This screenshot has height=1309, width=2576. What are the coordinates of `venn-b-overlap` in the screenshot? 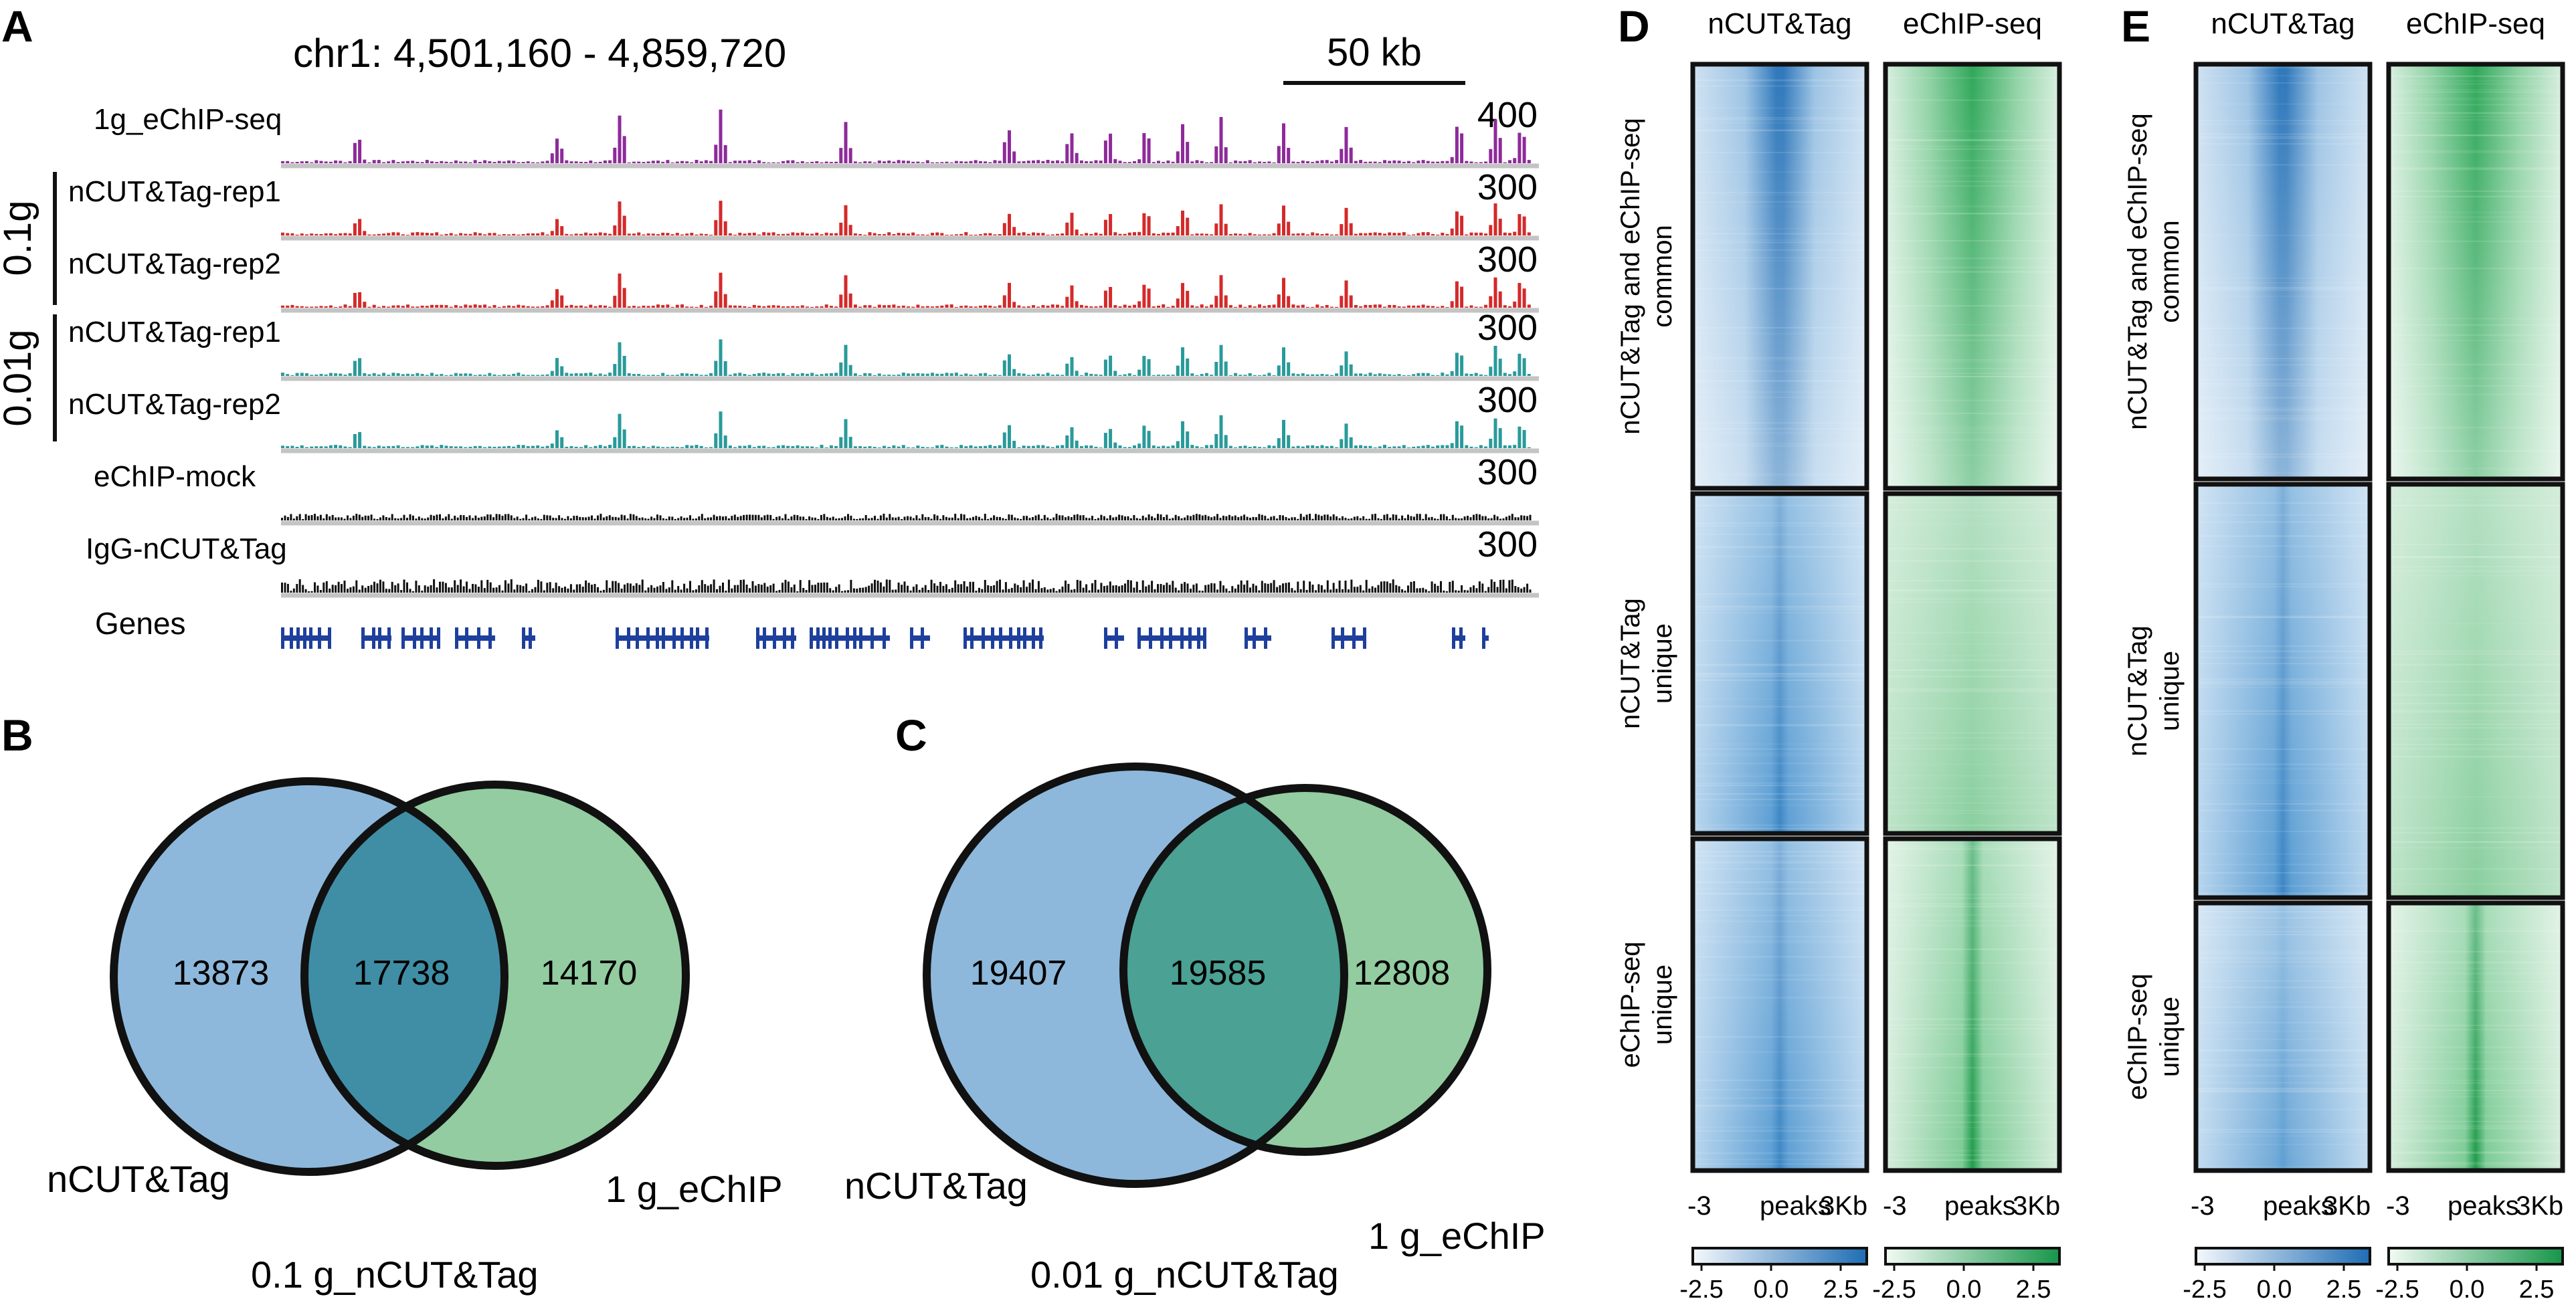 It's located at (404, 975).